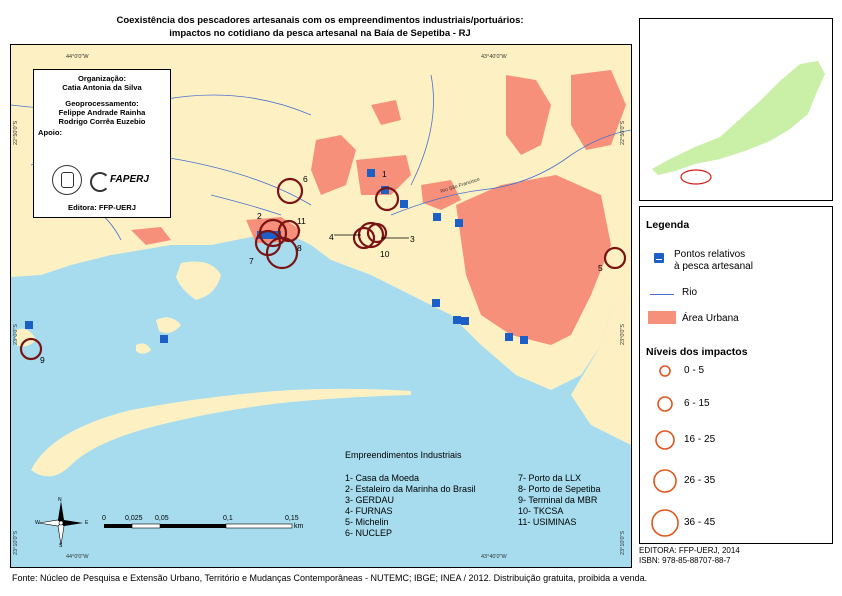 The width and height of the screenshot is (842, 596). Describe the element at coordinates (668, 225) in the screenshot. I see `legend-title: Legenda` at that location.